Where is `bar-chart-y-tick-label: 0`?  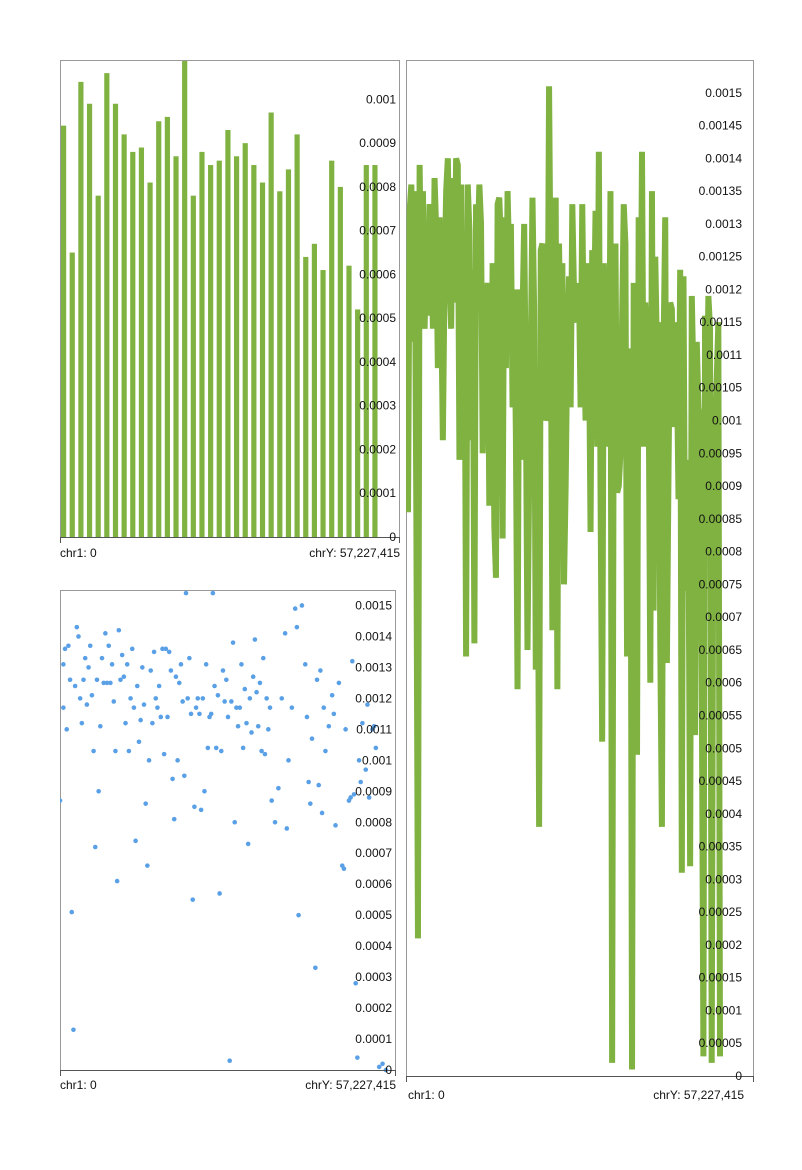 bar-chart-y-tick-label: 0 is located at coordinates (392, 537).